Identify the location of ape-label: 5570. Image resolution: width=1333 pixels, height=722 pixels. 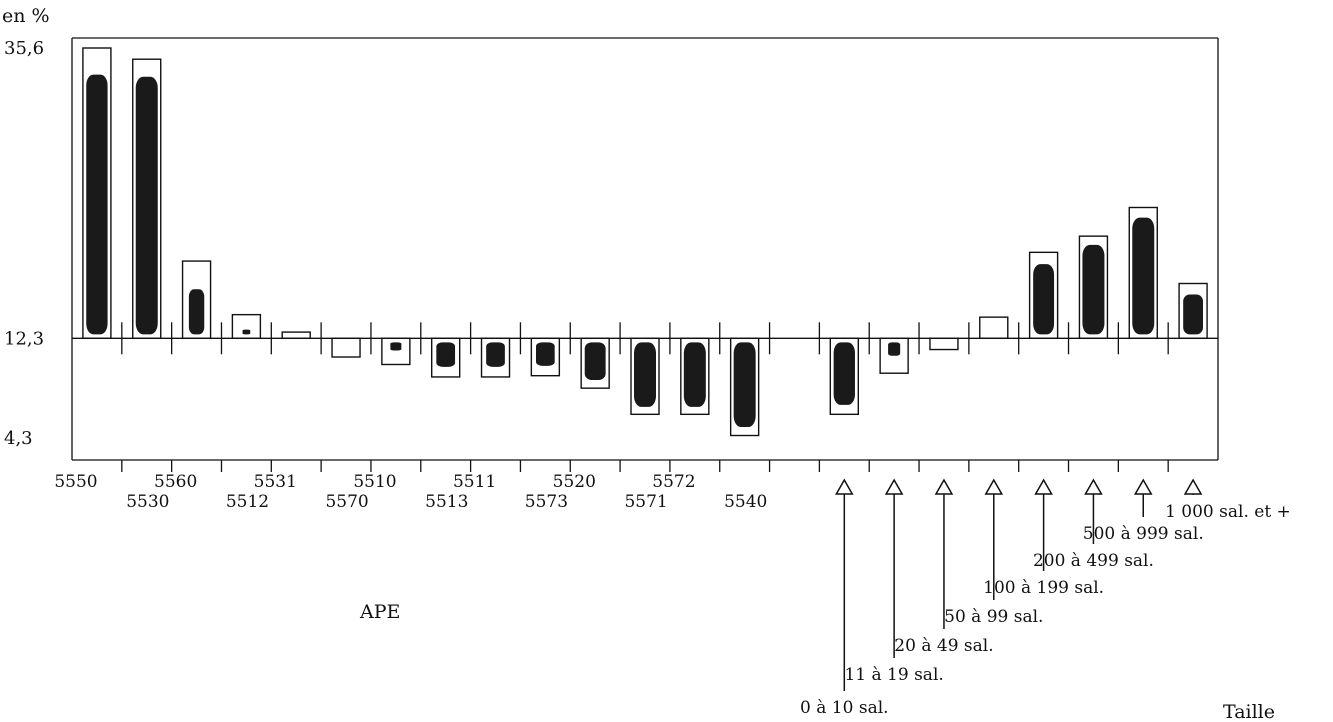
(346, 502).